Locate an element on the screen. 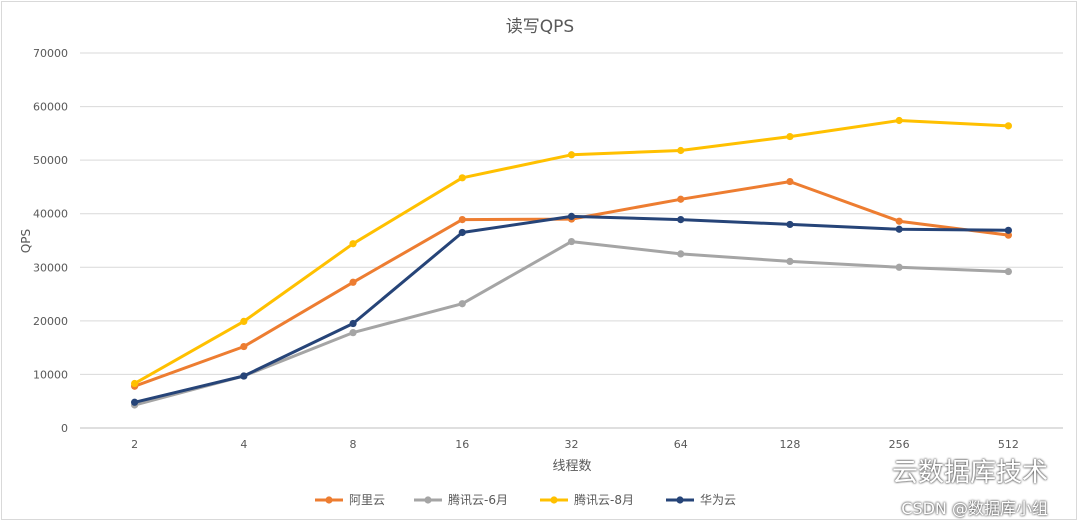  legend-label: 腾讯云-8月 is located at coordinates (604, 499).